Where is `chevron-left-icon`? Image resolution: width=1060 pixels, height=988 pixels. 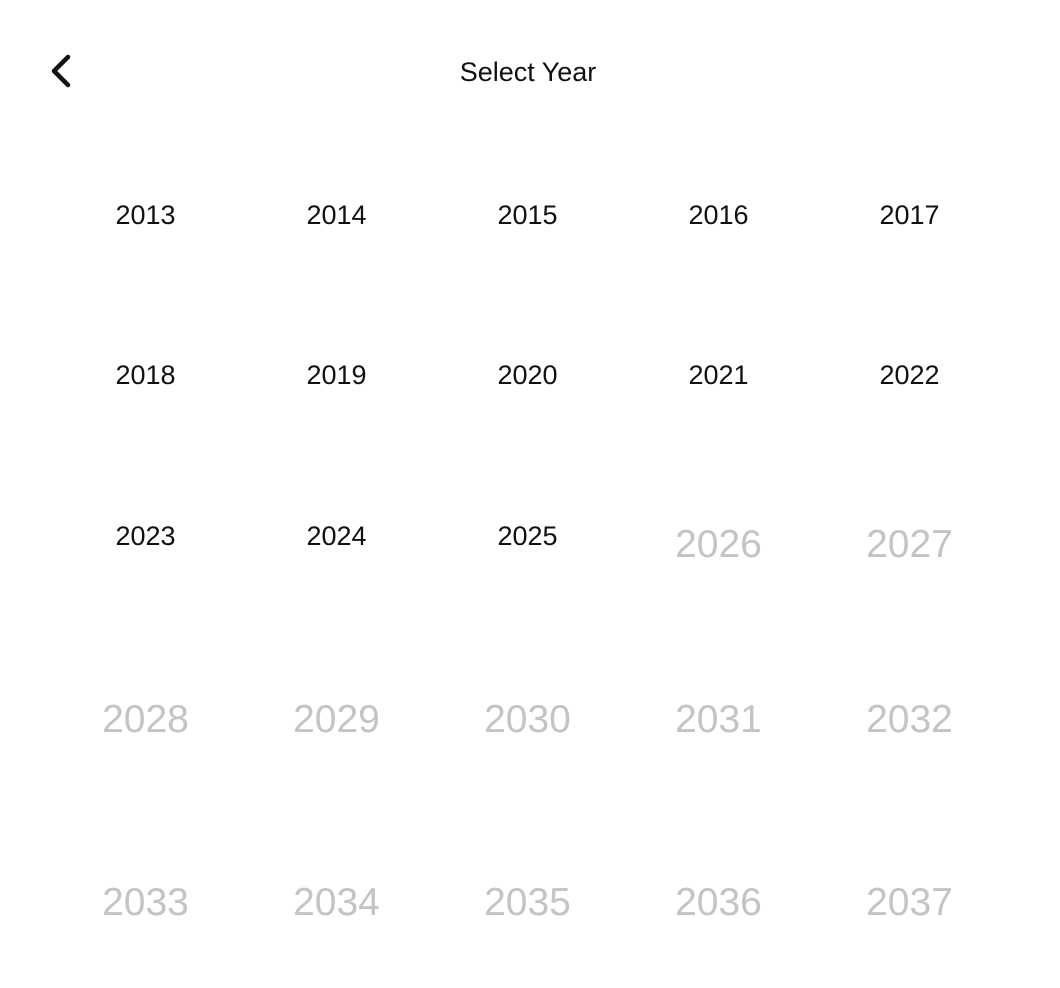
chevron-left-icon is located at coordinates (61, 71).